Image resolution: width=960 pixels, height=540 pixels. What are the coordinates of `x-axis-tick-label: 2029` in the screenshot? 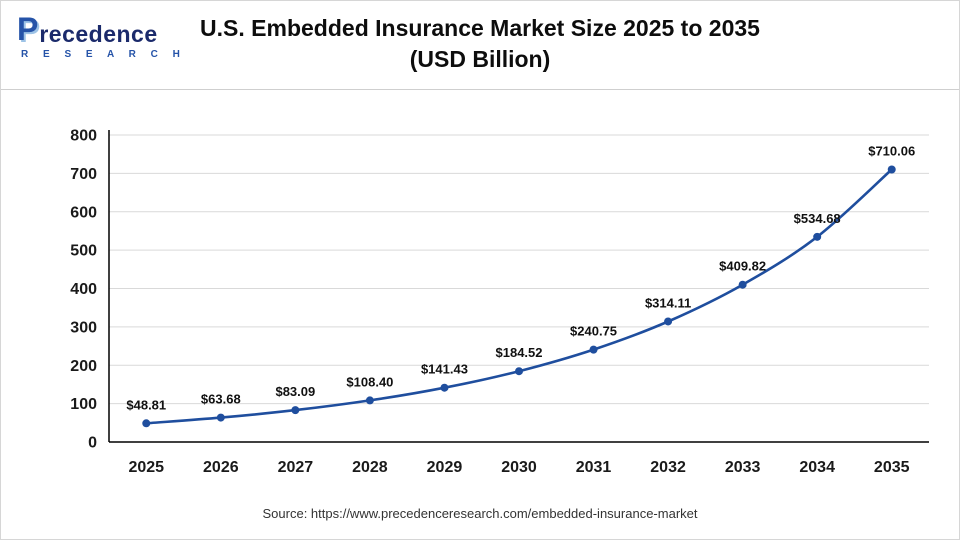 It's located at (445, 467).